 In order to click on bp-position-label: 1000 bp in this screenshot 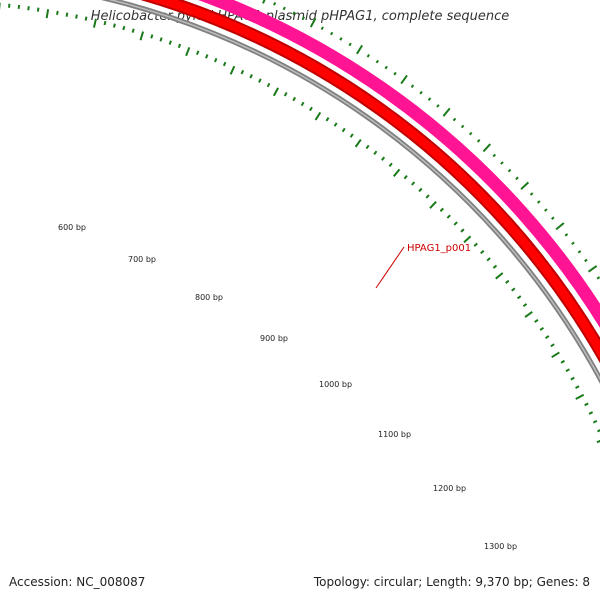, I will do `click(335, 384)`.